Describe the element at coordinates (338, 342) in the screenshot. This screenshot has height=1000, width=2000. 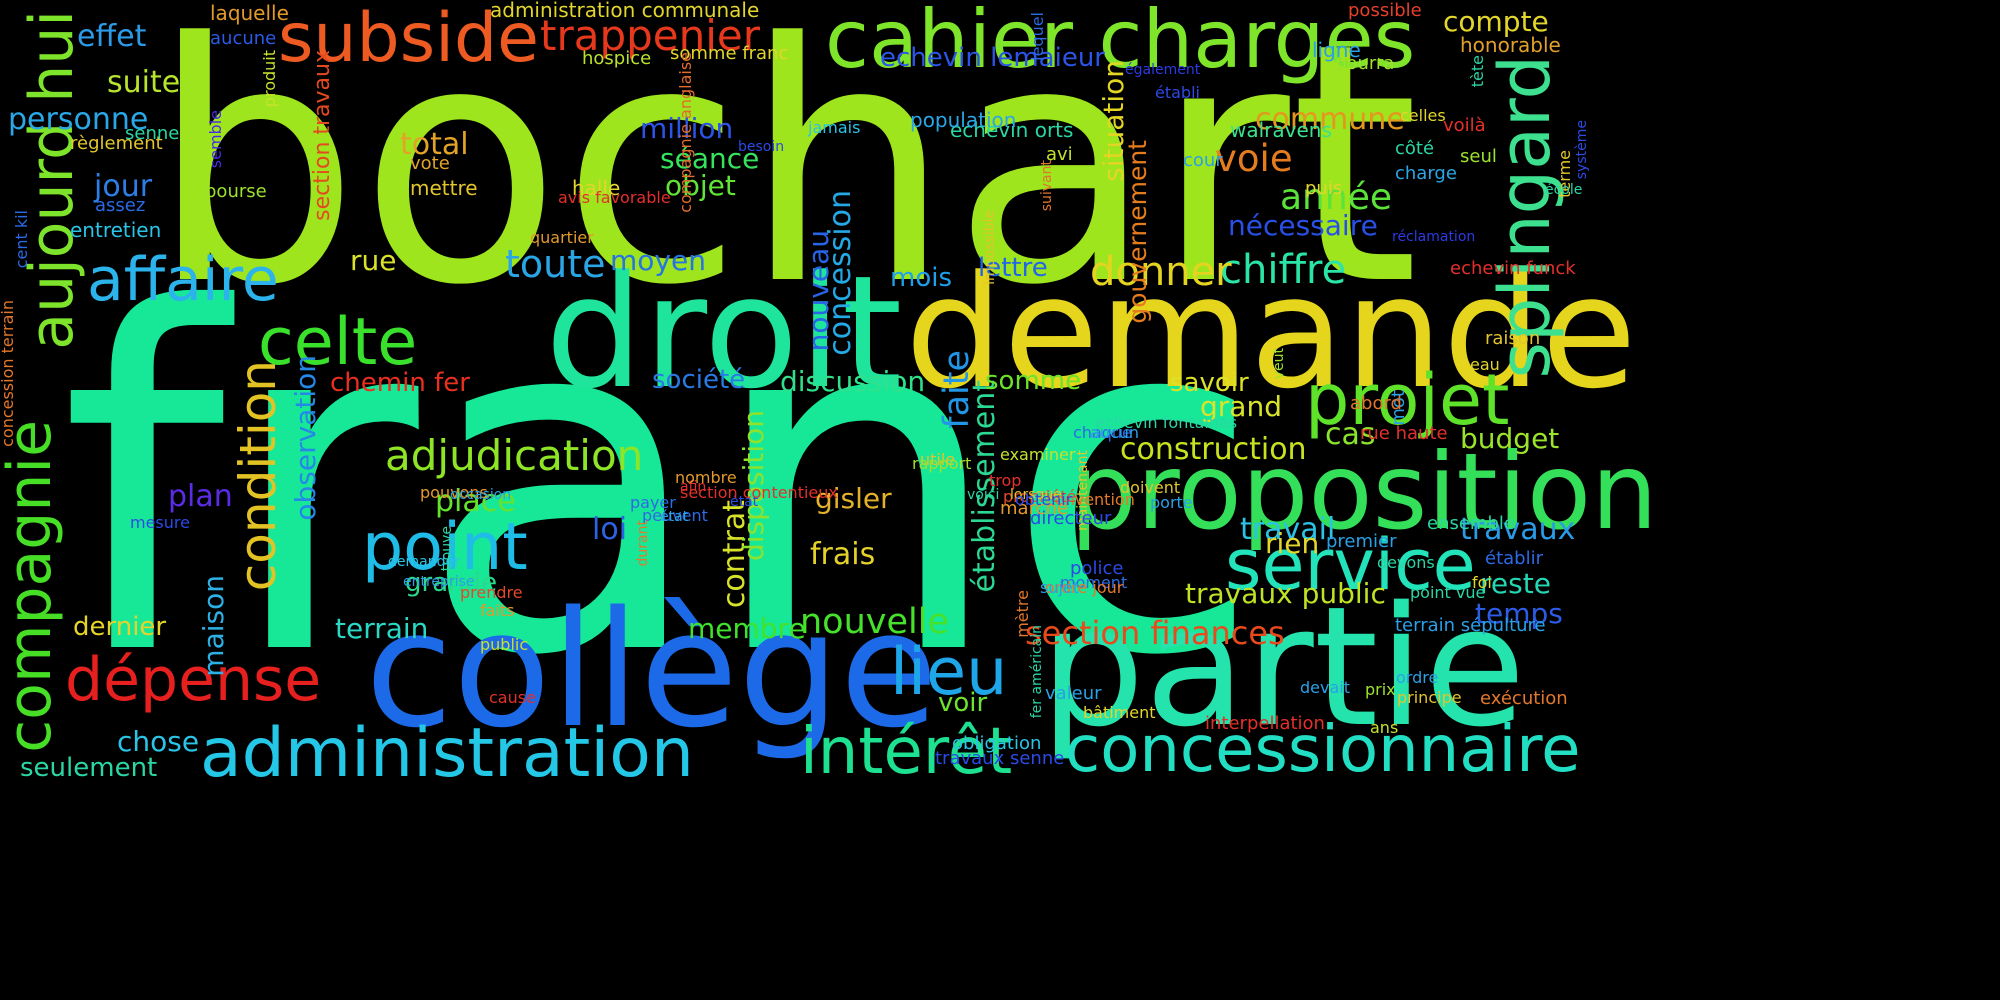
I see `word: celte` at that location.